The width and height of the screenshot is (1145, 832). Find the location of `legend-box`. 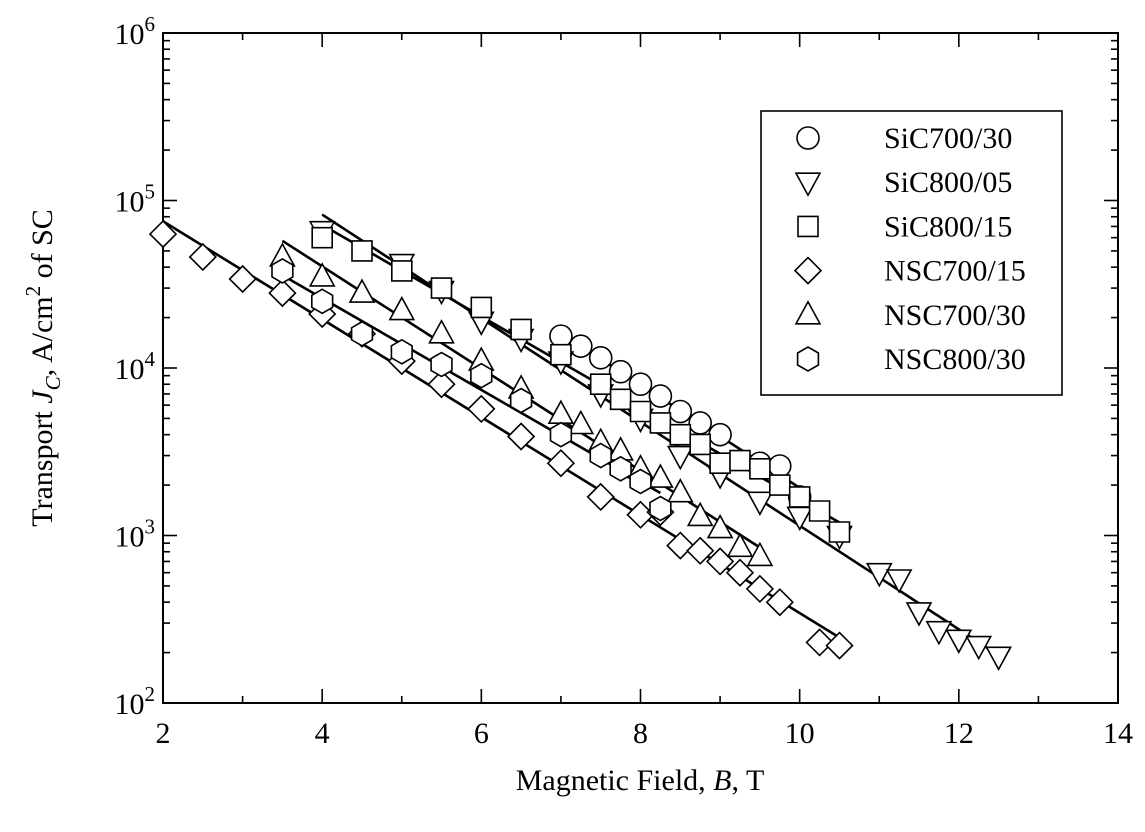

legend-box is located at coordinates (911, 253).